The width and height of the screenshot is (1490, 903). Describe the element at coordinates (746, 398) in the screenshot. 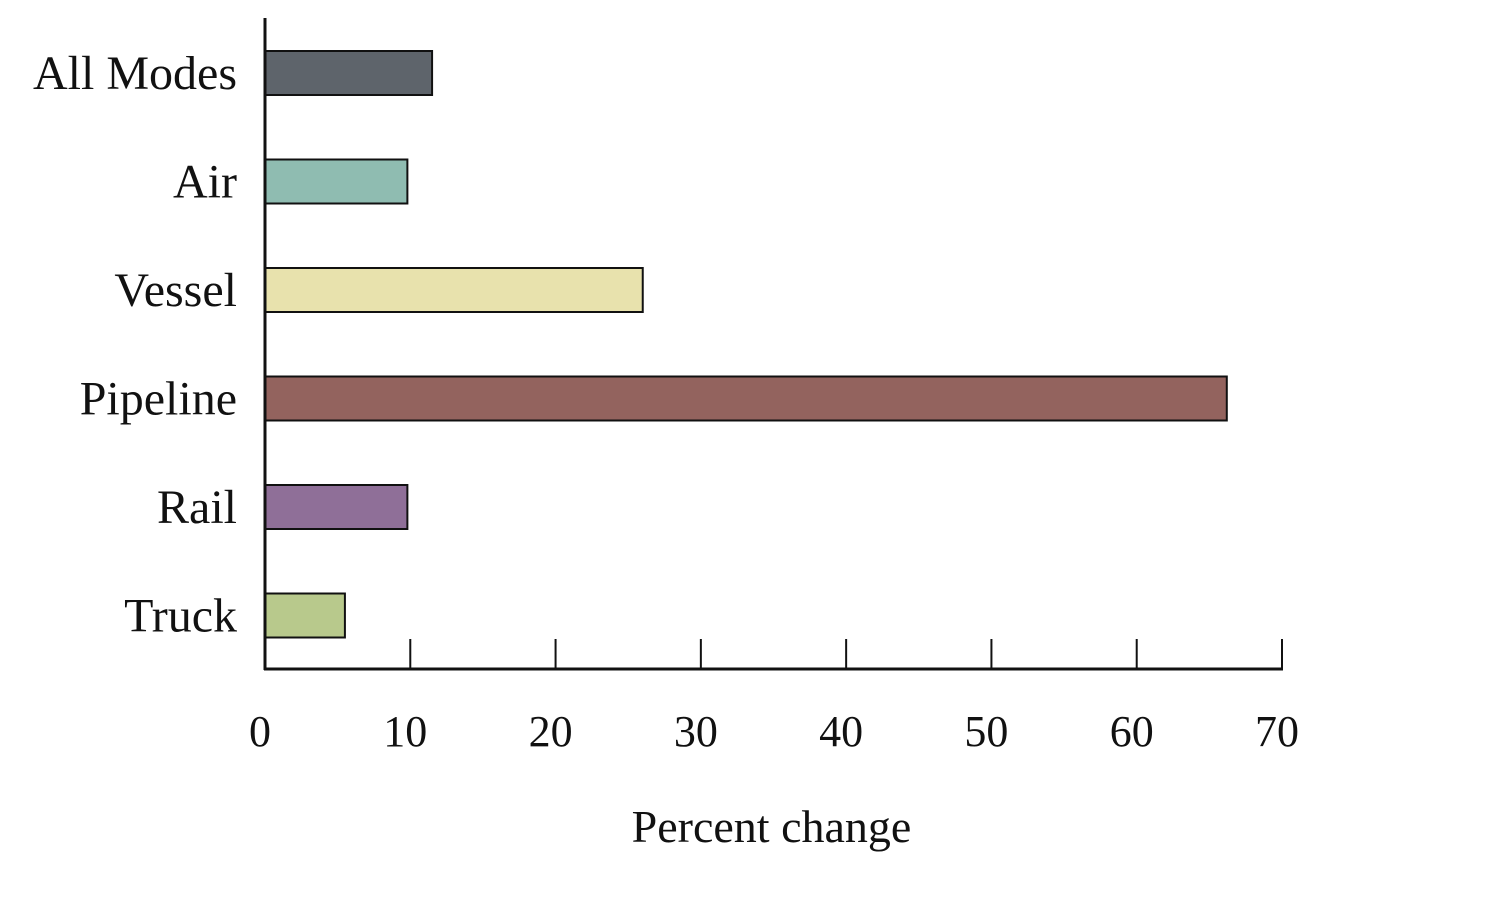

I see `bar-pipeline` at that location.